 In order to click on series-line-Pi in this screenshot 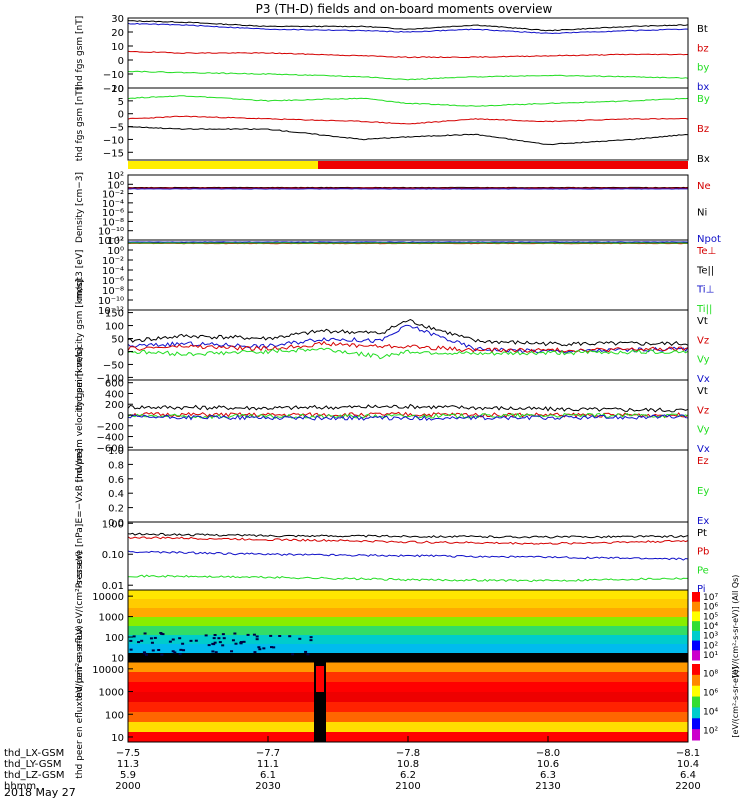, I will do `click(408, 555)`.